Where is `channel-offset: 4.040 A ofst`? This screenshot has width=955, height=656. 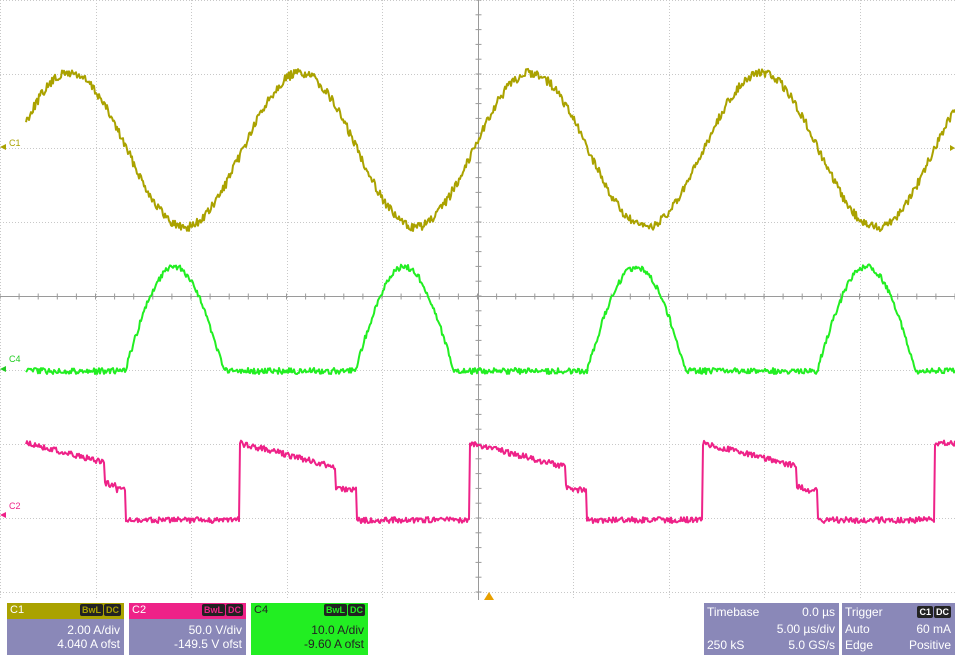 channel-offset: 4.040 A ofst is located at coordinates (88, 644).